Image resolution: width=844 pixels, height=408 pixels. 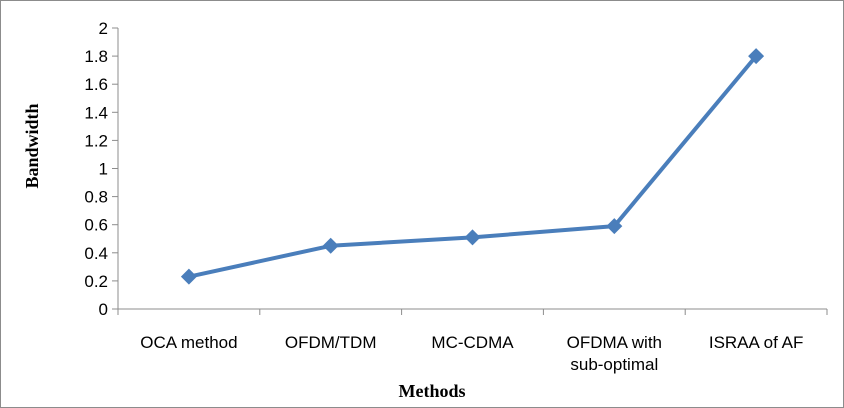 What do you see at coordinates (96, 225) in the screenshot?
I see `y-tick-label: 0.6` at bounding box center [96, 225].